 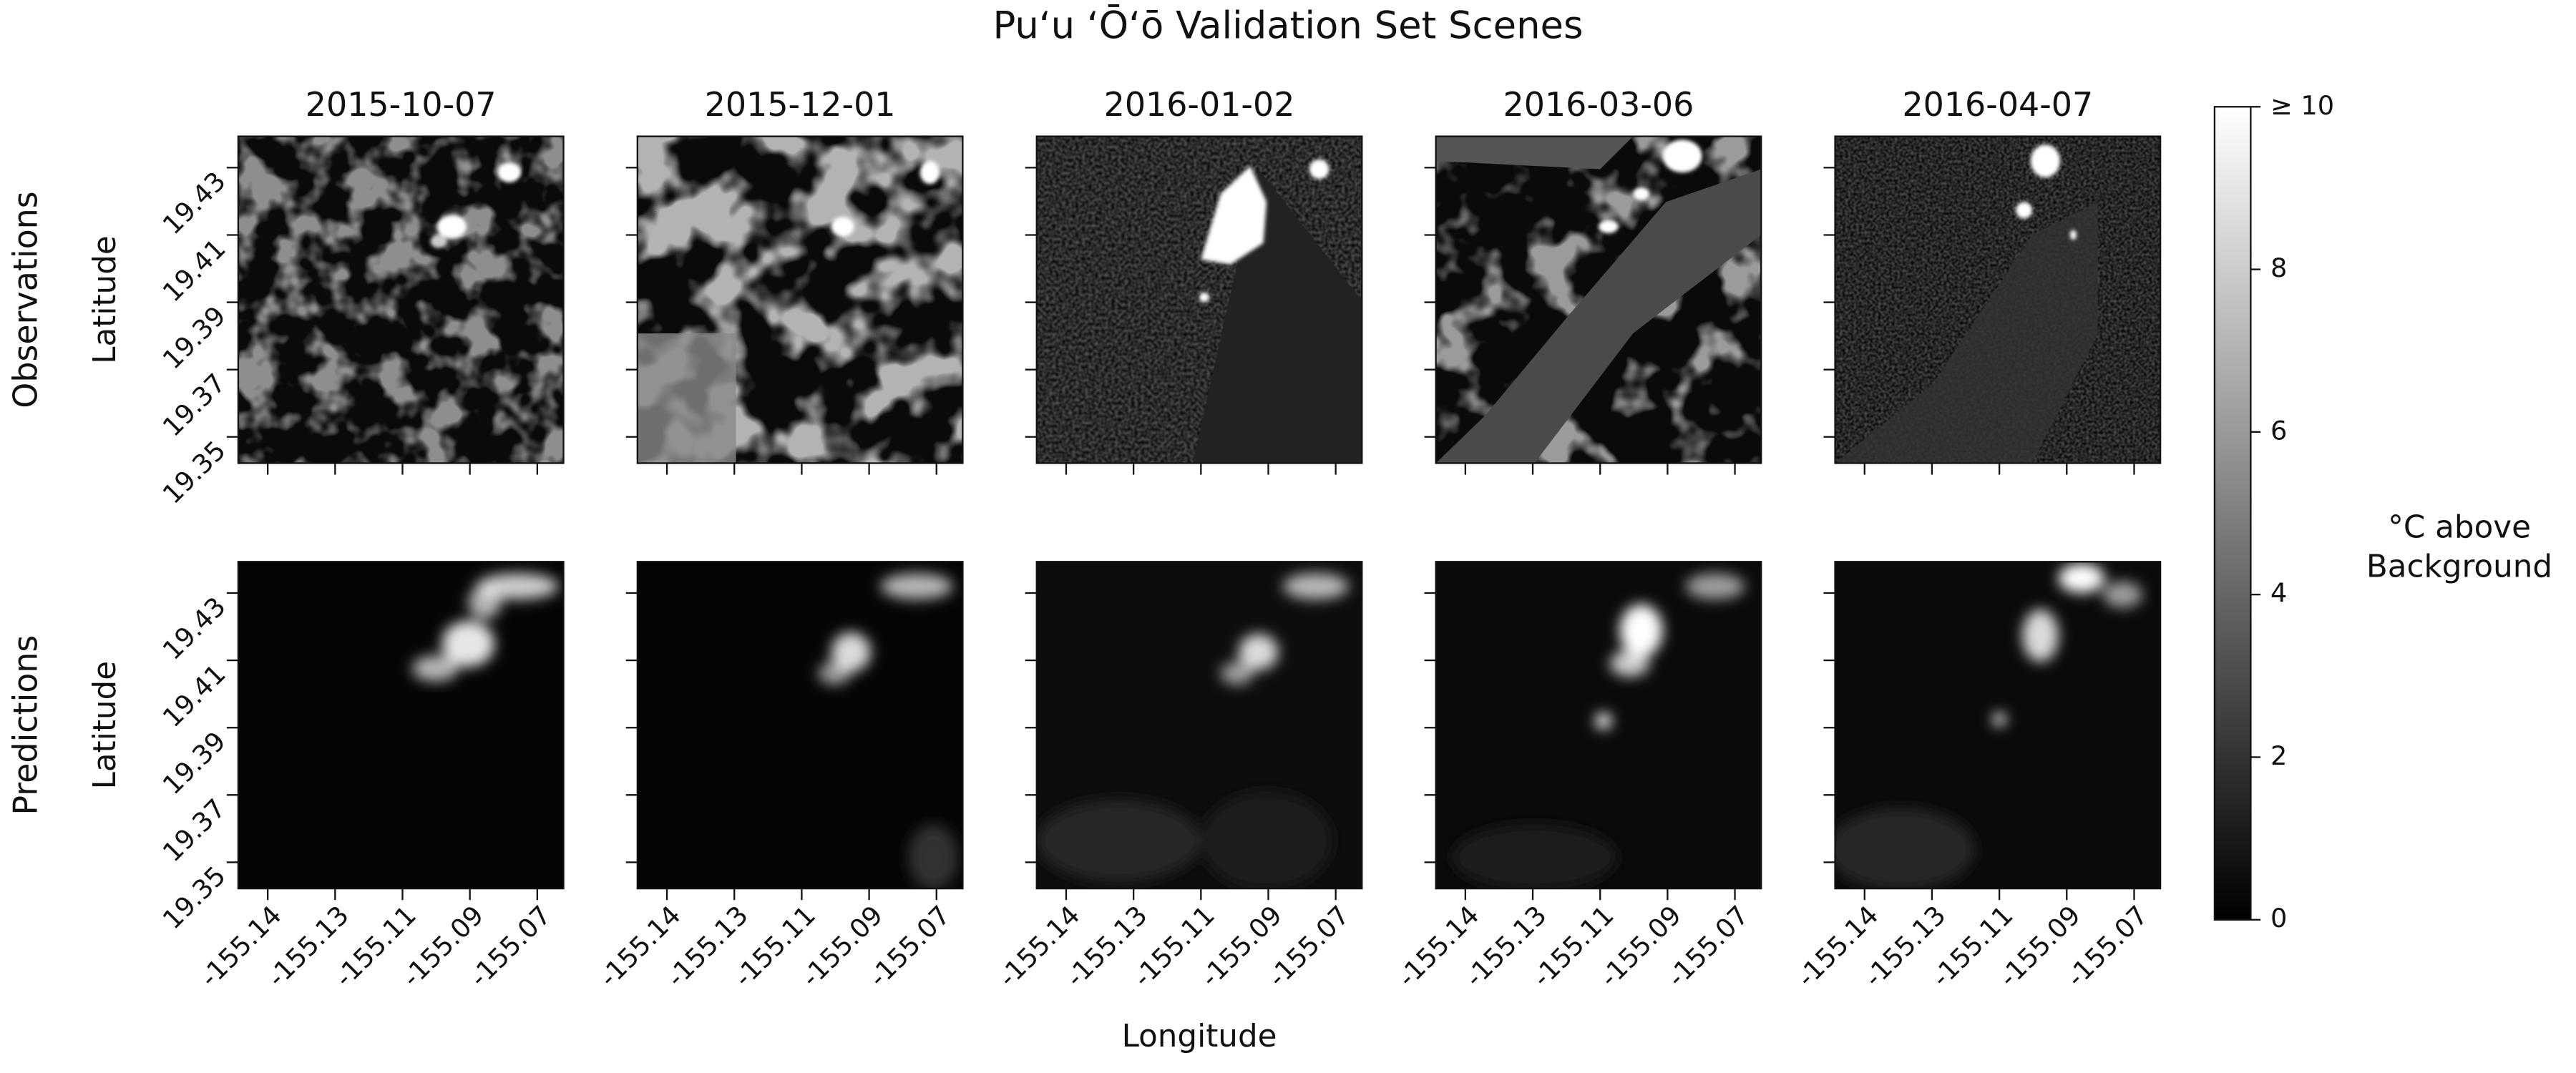 What do you see at coordinates (2278, 593) in the screenshot?
I see `colorbar-tick-label: 4` at bounding box center [2278, 593].